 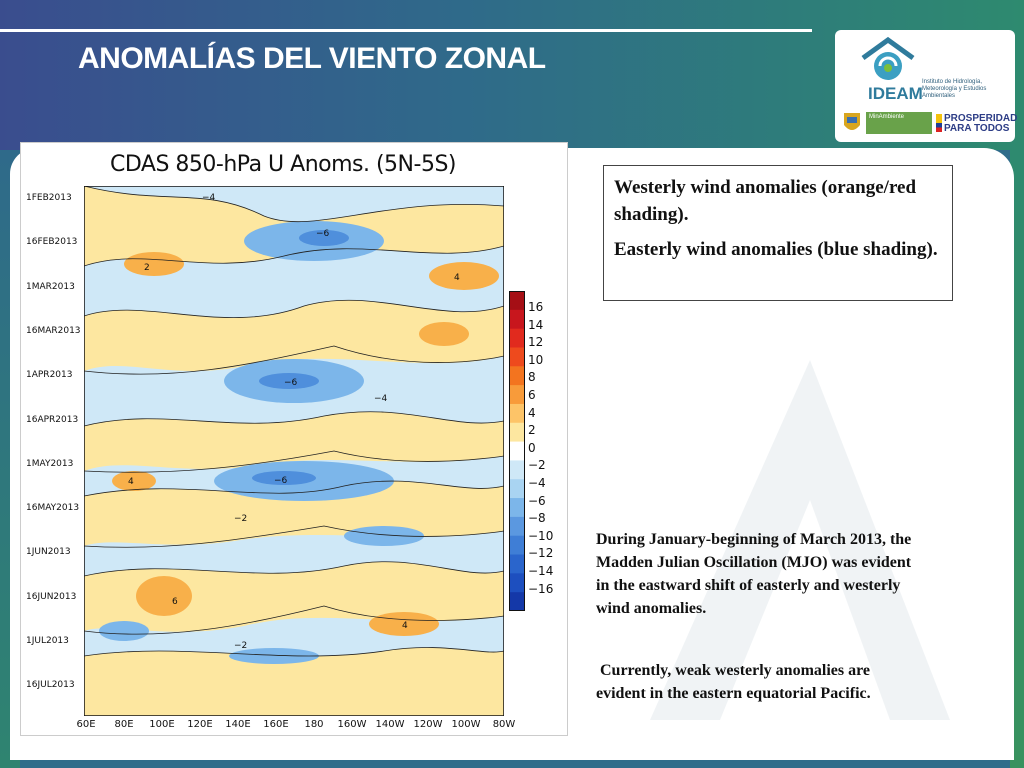 What do you see at coordinates (541, 588) in the screenshot?
I see `colorbar-label: −16` at bounding box center [541, 588].